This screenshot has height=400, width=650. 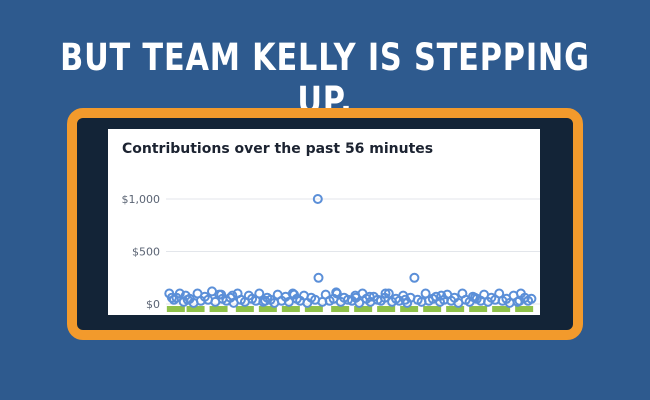 What do you see at coordinates (146, 252) in the screenshot?
I see `y-tick-label: $500` at bounding box center [146, 252].